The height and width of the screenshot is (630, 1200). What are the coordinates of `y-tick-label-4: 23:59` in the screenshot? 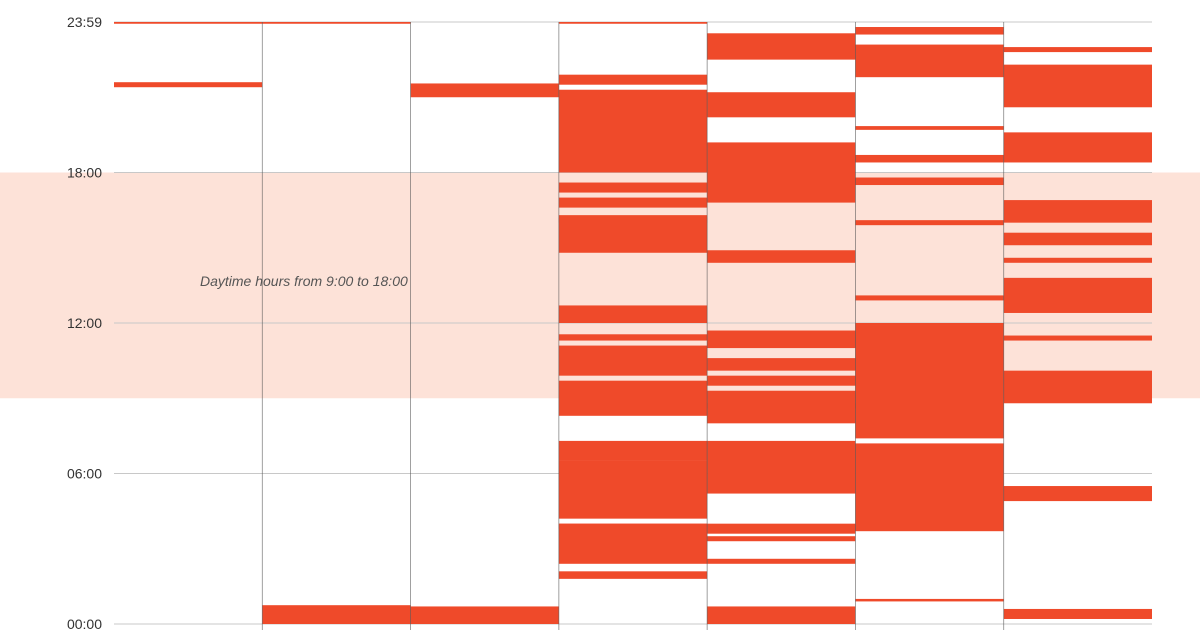 It's located at (84, 22).